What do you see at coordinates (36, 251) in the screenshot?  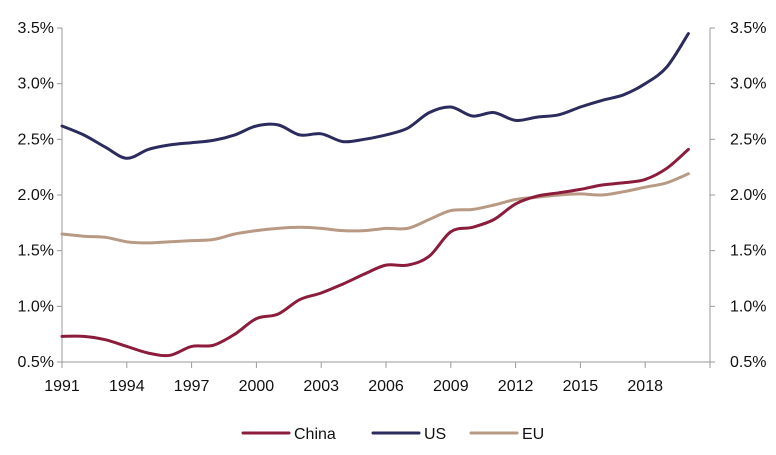 I see `y-tick-label-left: 1.5%` at bounding box center [36, 251].